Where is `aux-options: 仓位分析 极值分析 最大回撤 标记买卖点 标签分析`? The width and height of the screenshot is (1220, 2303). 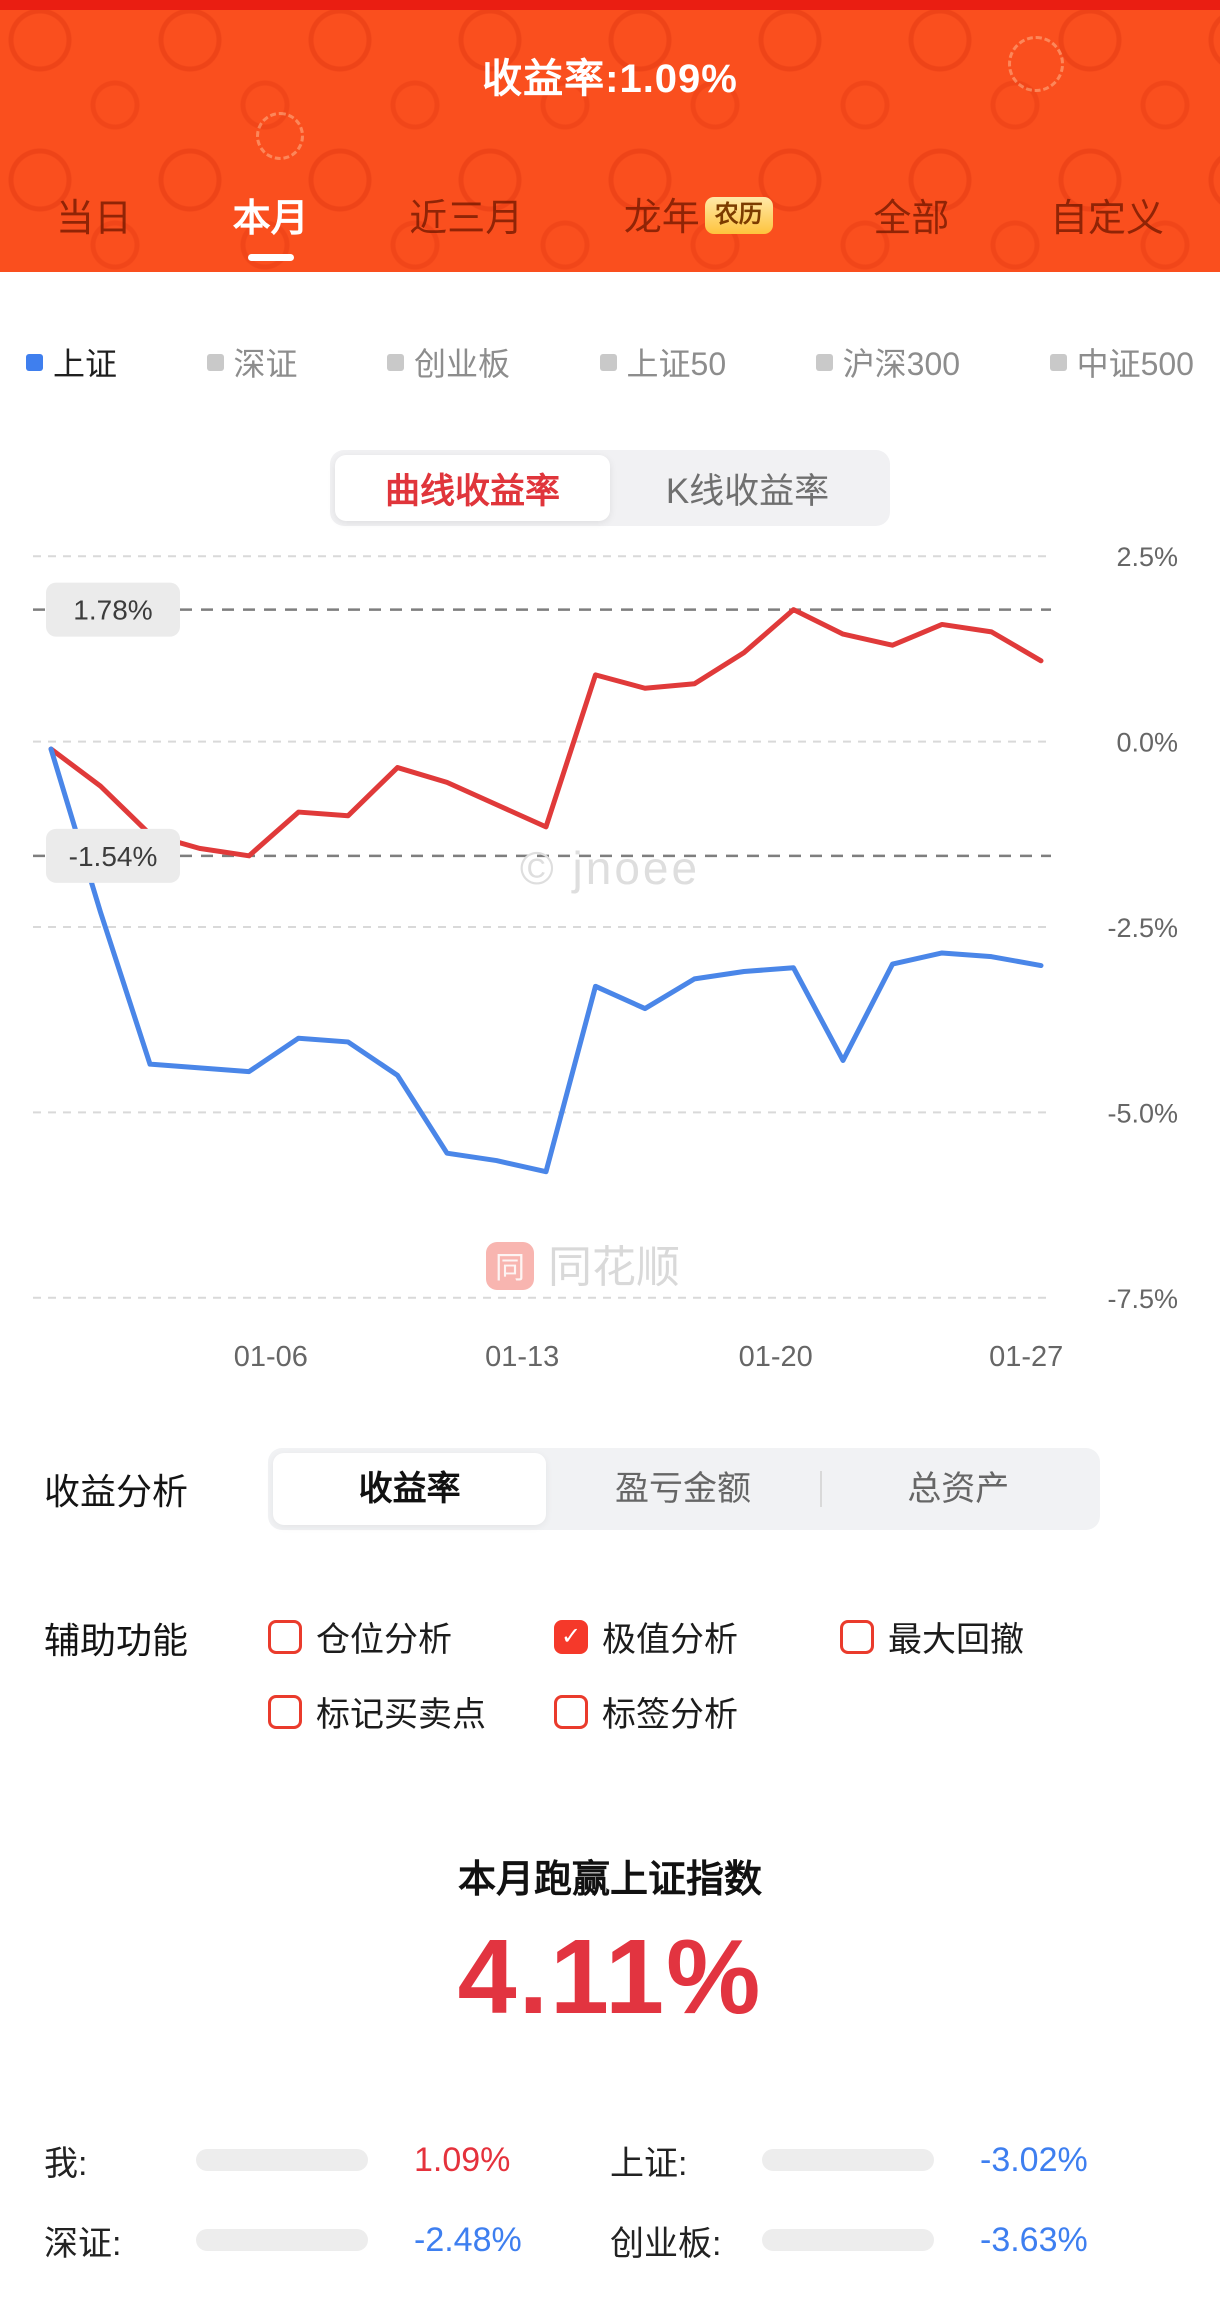 aux-options: 仓位分析 极值分析 最大回撤 标记买卖点 标签分析 is located at coordinates (697, 1674).